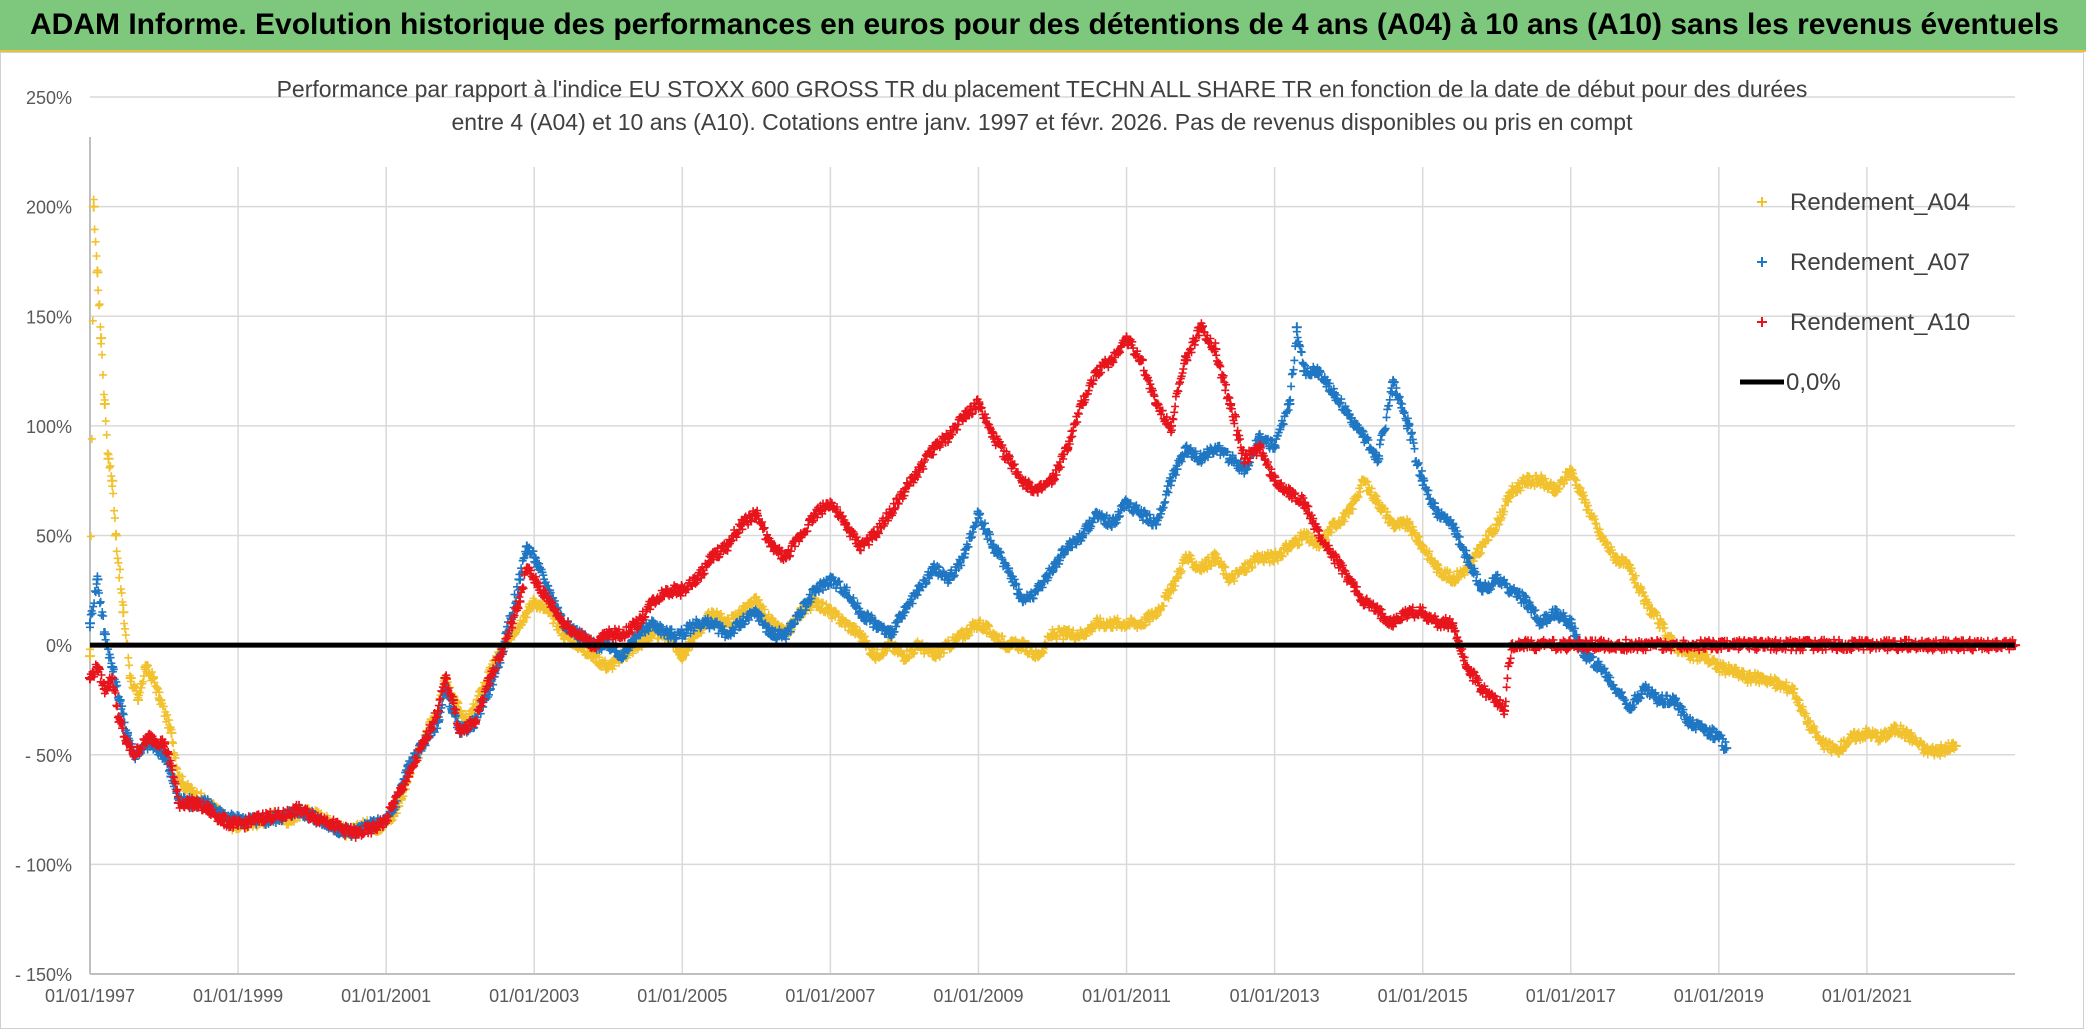 The image size is (2086, 1031). What do you see at coordinates (238, 996) in the screenshot?
I see `x-tick-label: 01/01/1999` at bounding box center [238, 996].